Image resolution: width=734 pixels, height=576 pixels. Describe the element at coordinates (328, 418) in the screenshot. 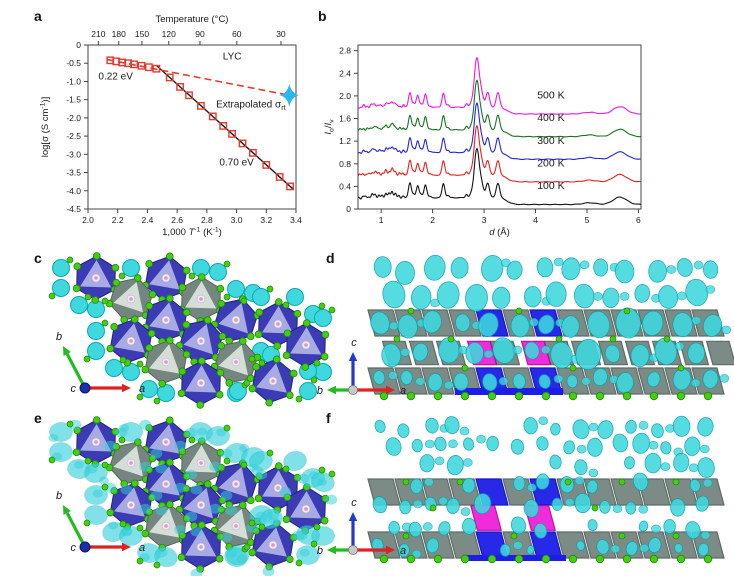

I see `panel-label-f: f` at that location.